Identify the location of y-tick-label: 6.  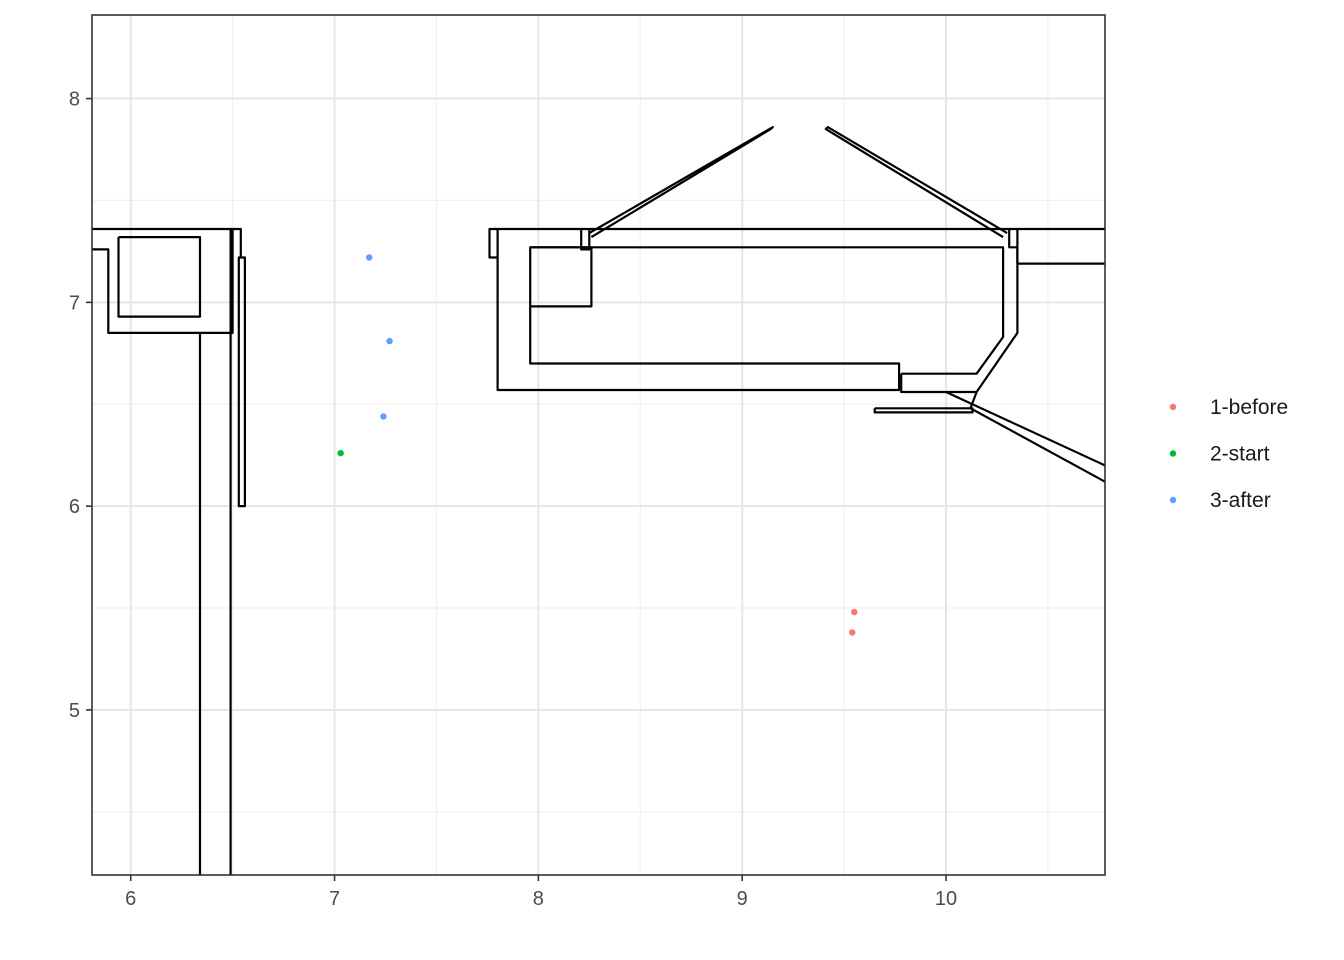
(74, 507).